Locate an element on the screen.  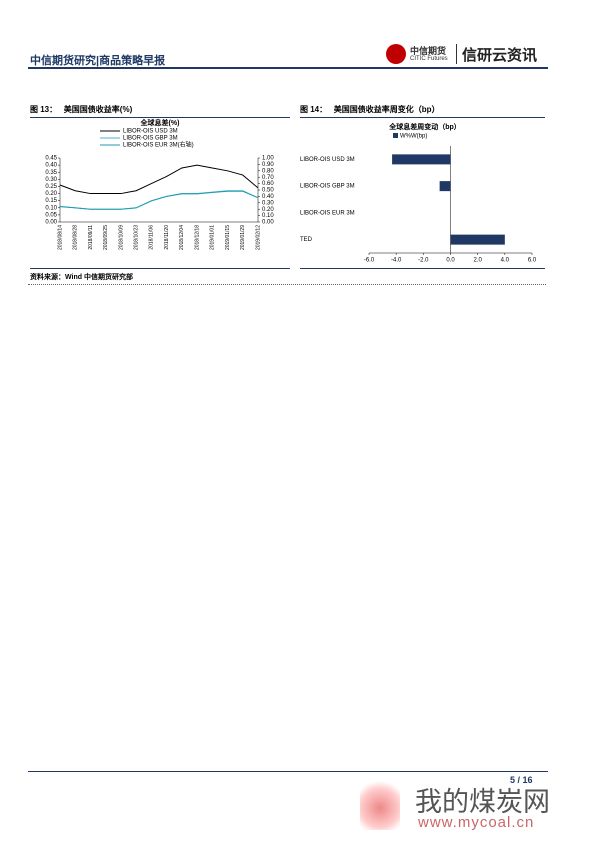
category-label: LIBOR-OIS GBP 3M is located at coordinates (327, 187).